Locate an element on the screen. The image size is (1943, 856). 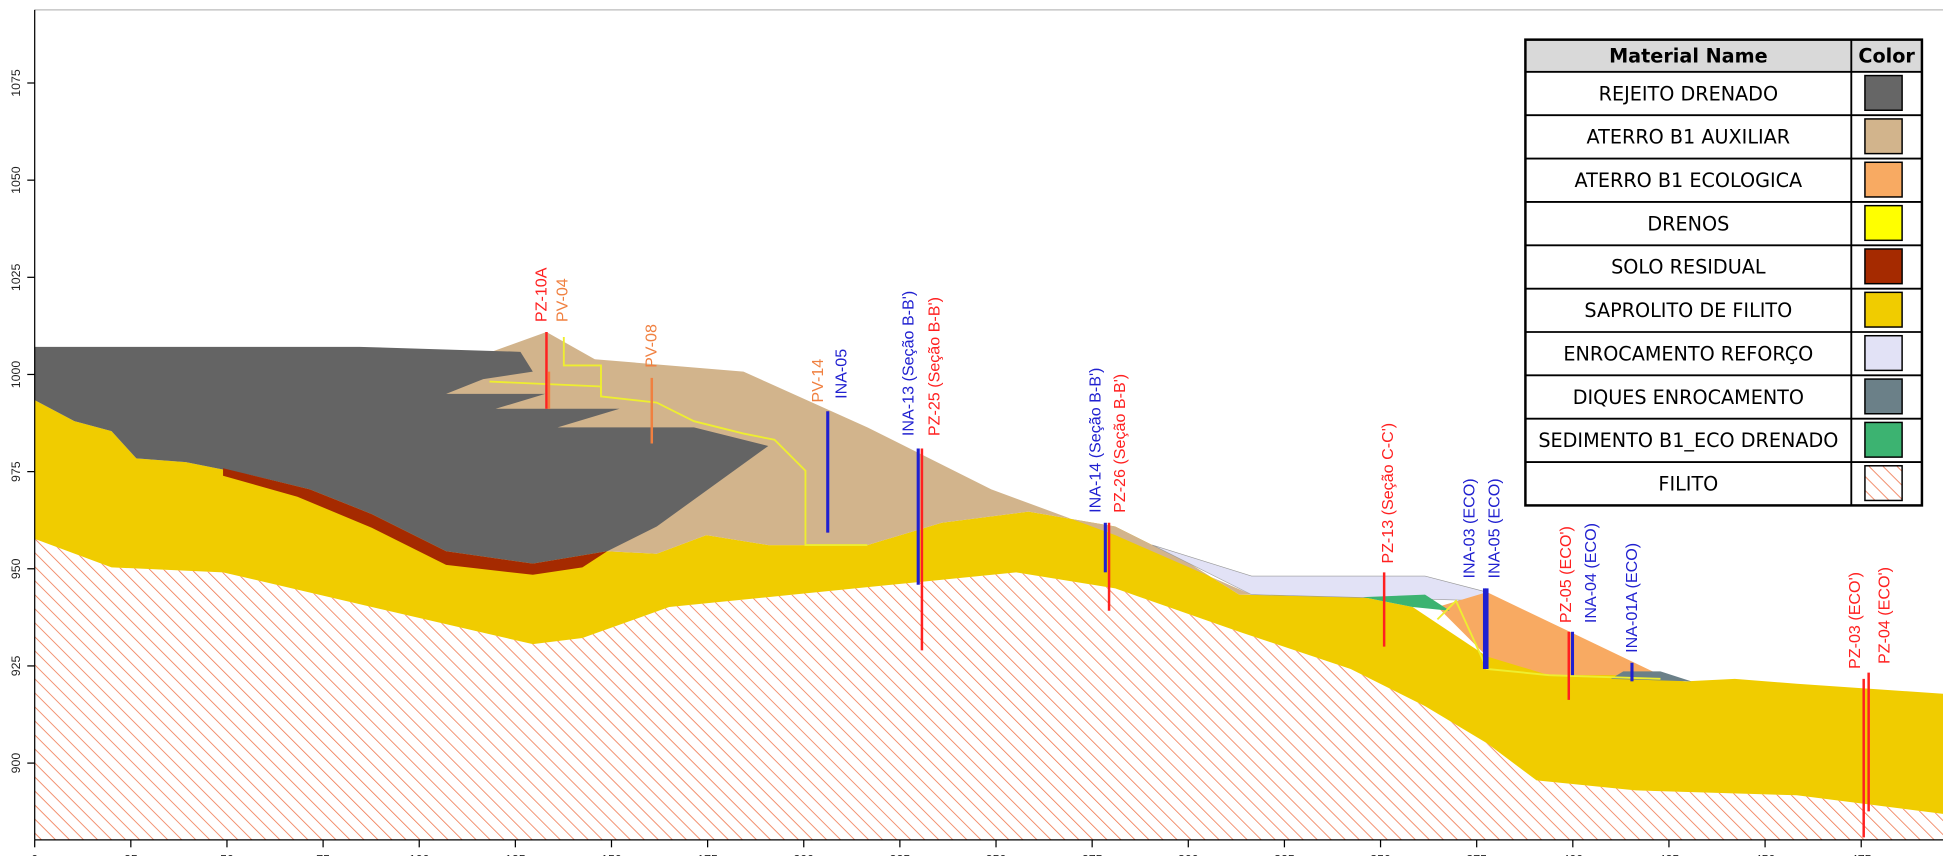
y-tick-label: 900 is located at coordinates (16, 763).